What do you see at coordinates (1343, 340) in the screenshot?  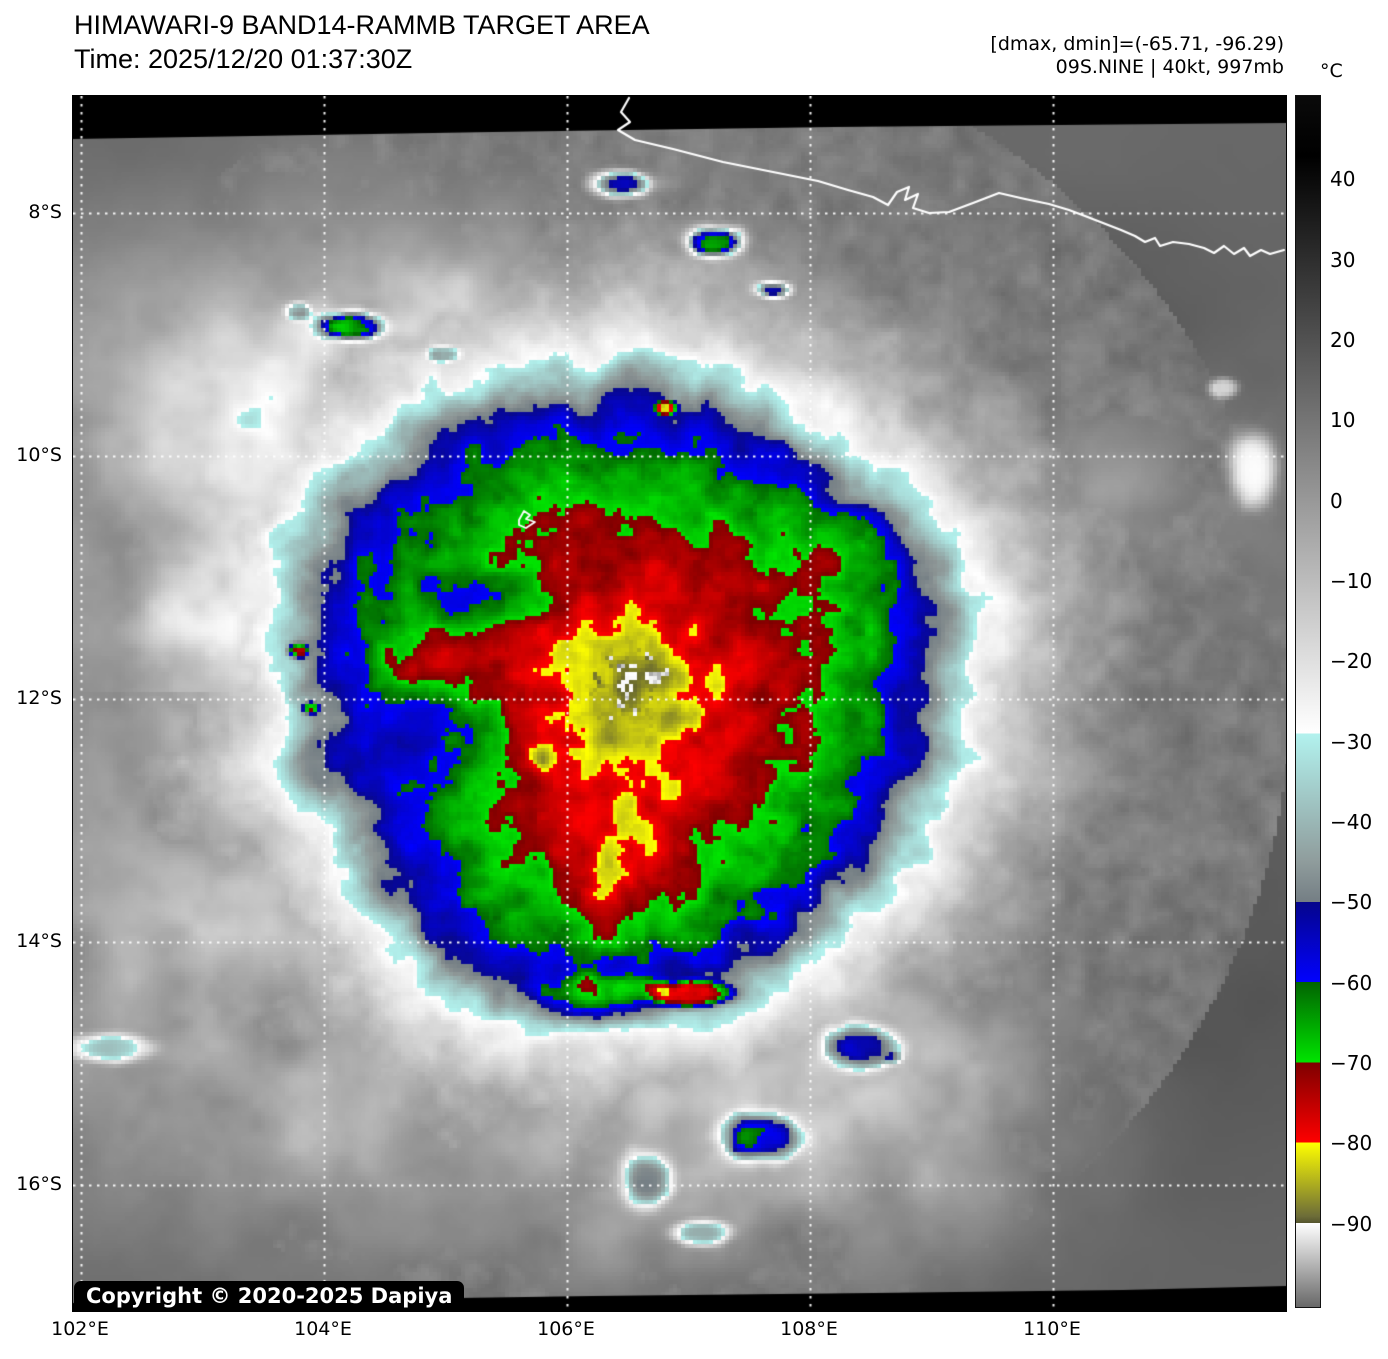 I see `colorbar-tick-20: 20` at bounding box center [1343, 340].